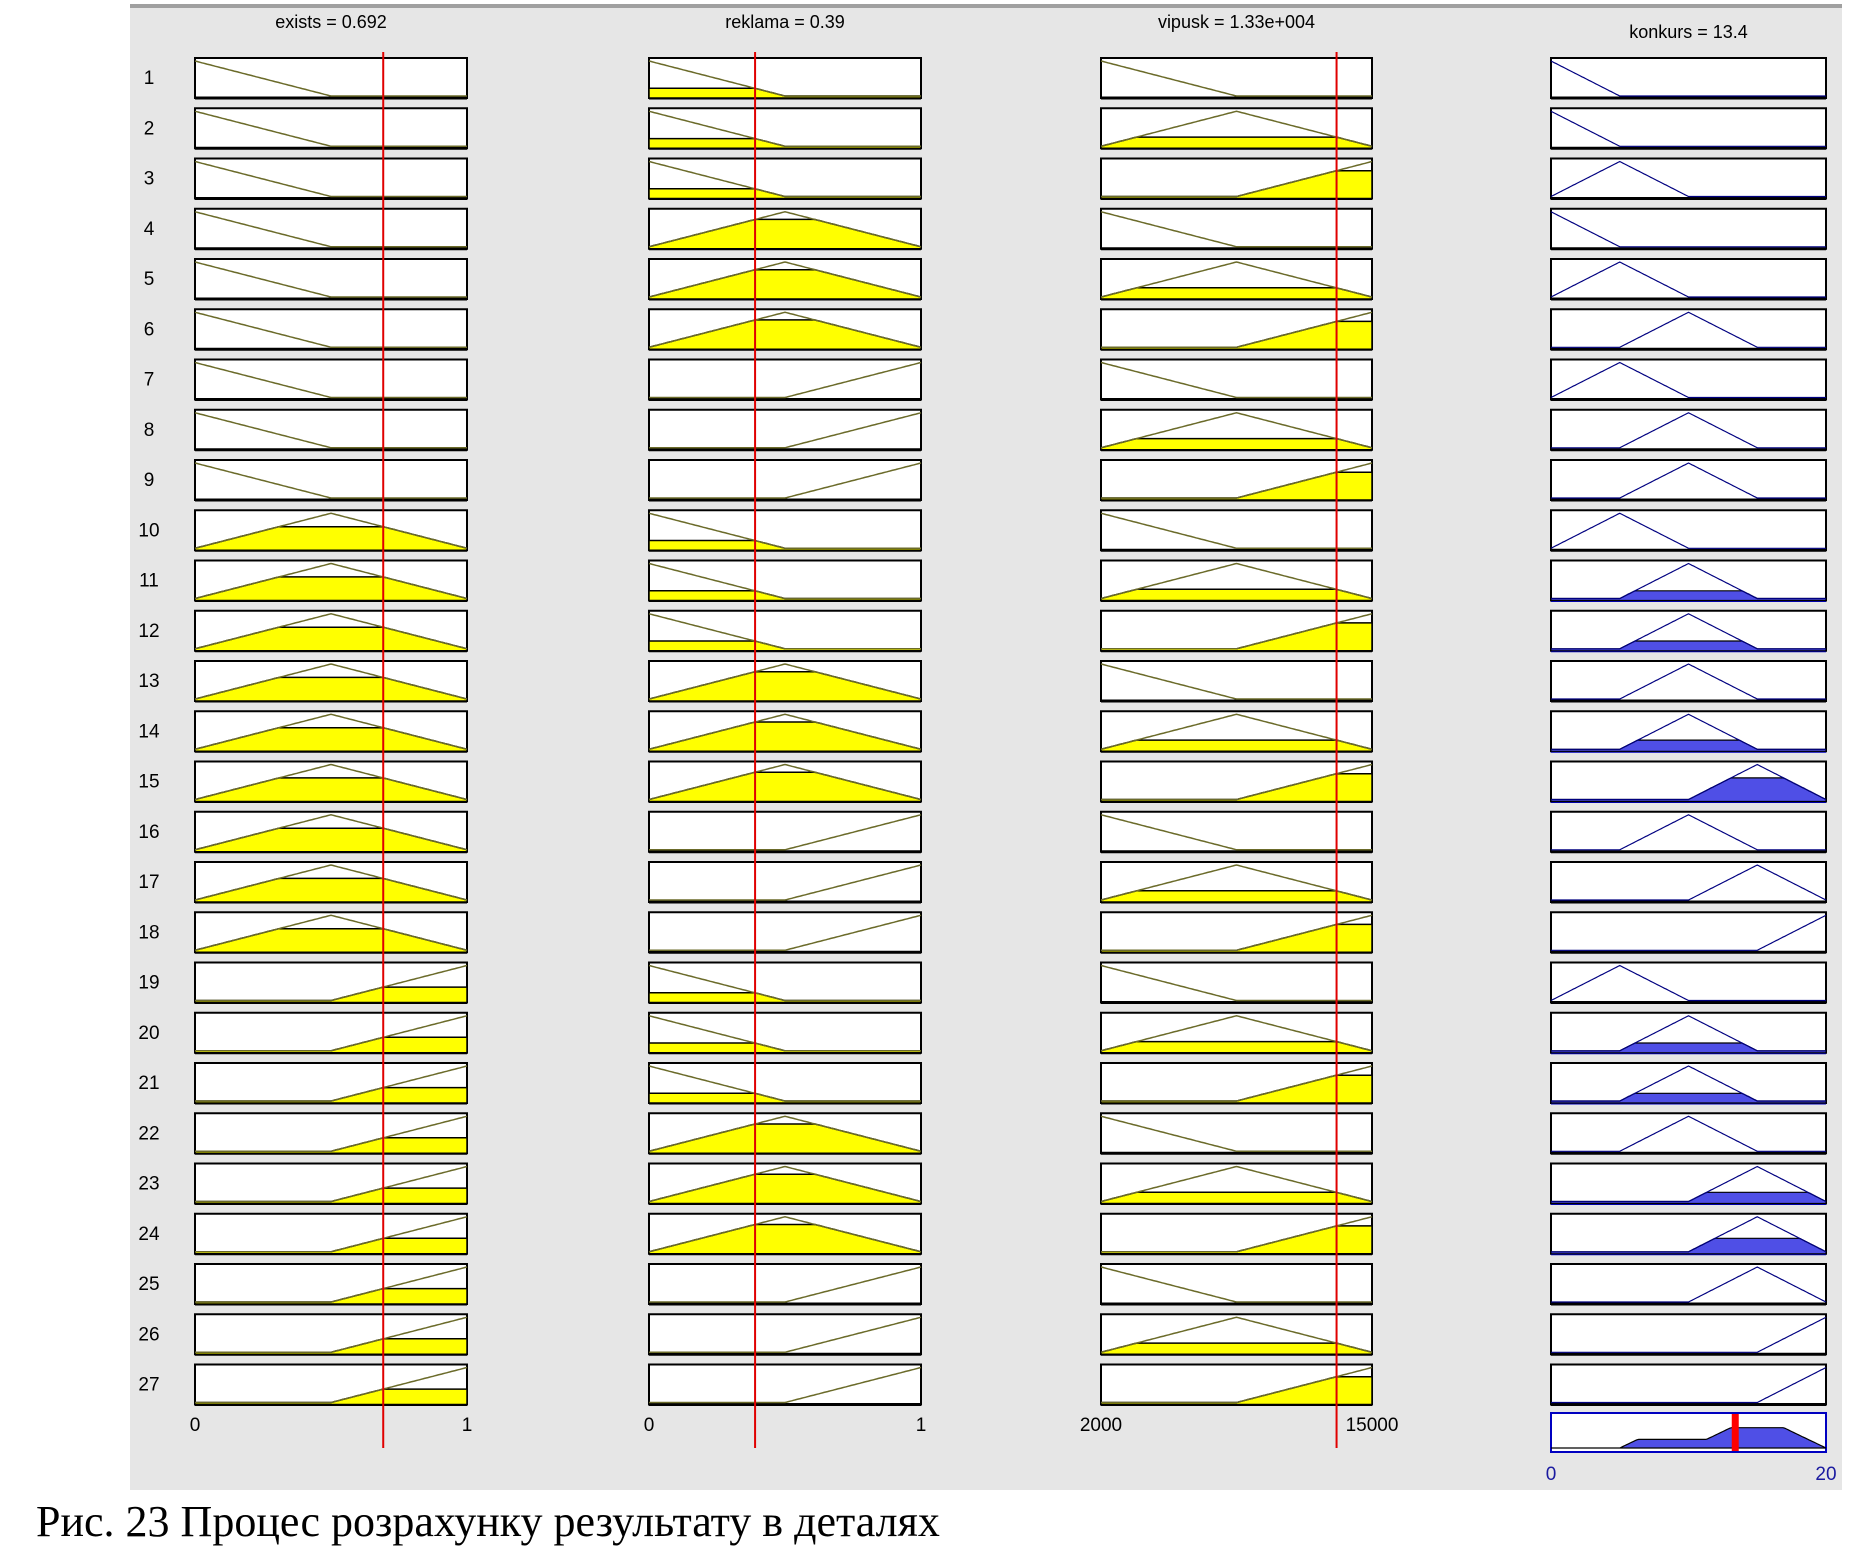  I want to click on rule-number: 27, so click(148, 1385).